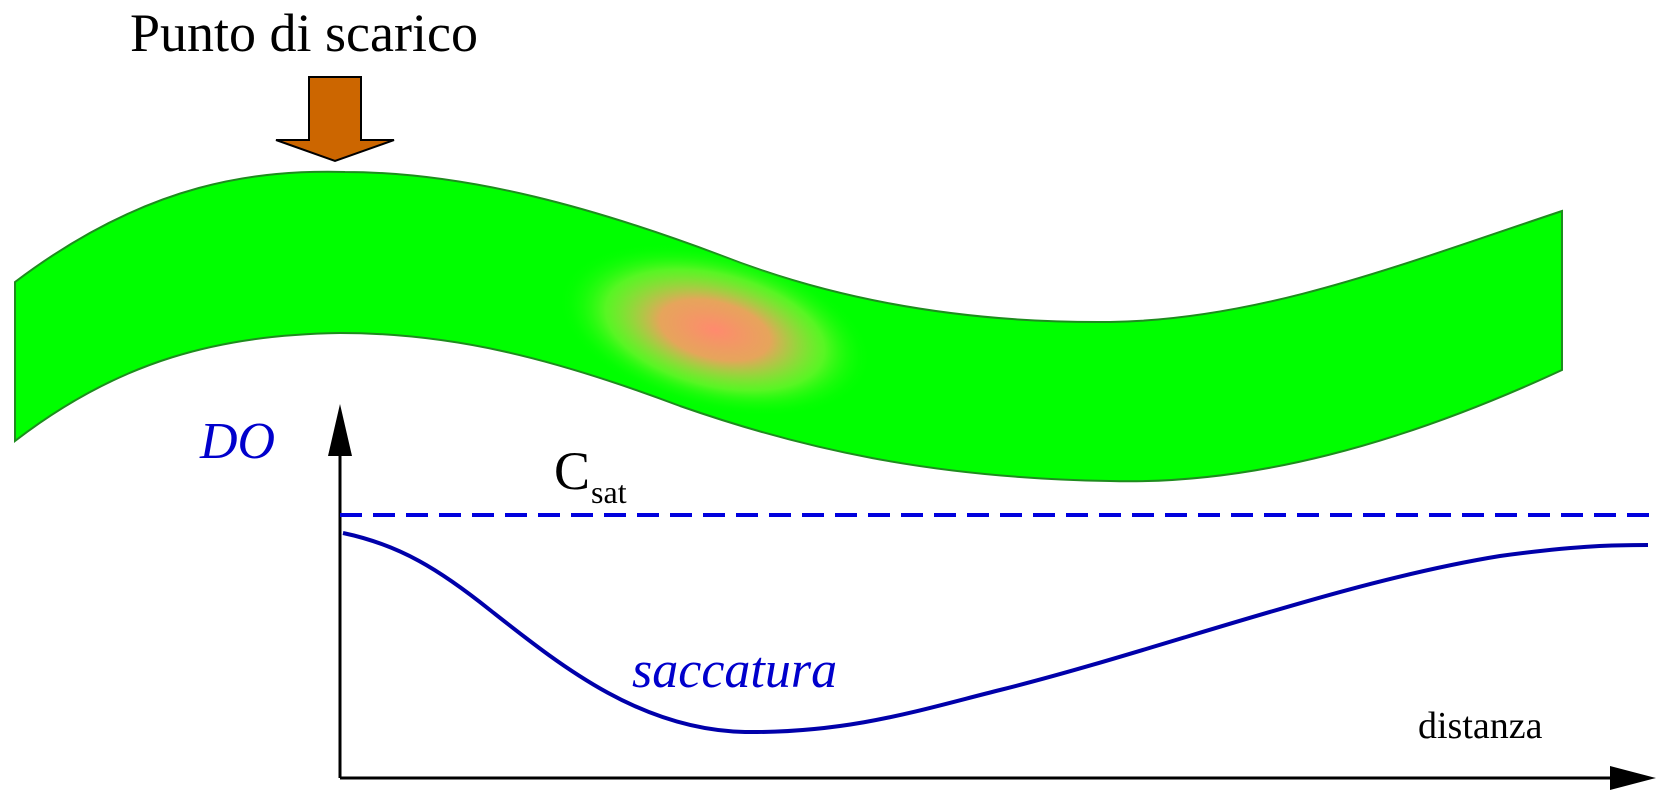  What do you see at coordinates (715, 330) in the screenshot?
I see `pollution-plume` at bounding box center [715, 330].